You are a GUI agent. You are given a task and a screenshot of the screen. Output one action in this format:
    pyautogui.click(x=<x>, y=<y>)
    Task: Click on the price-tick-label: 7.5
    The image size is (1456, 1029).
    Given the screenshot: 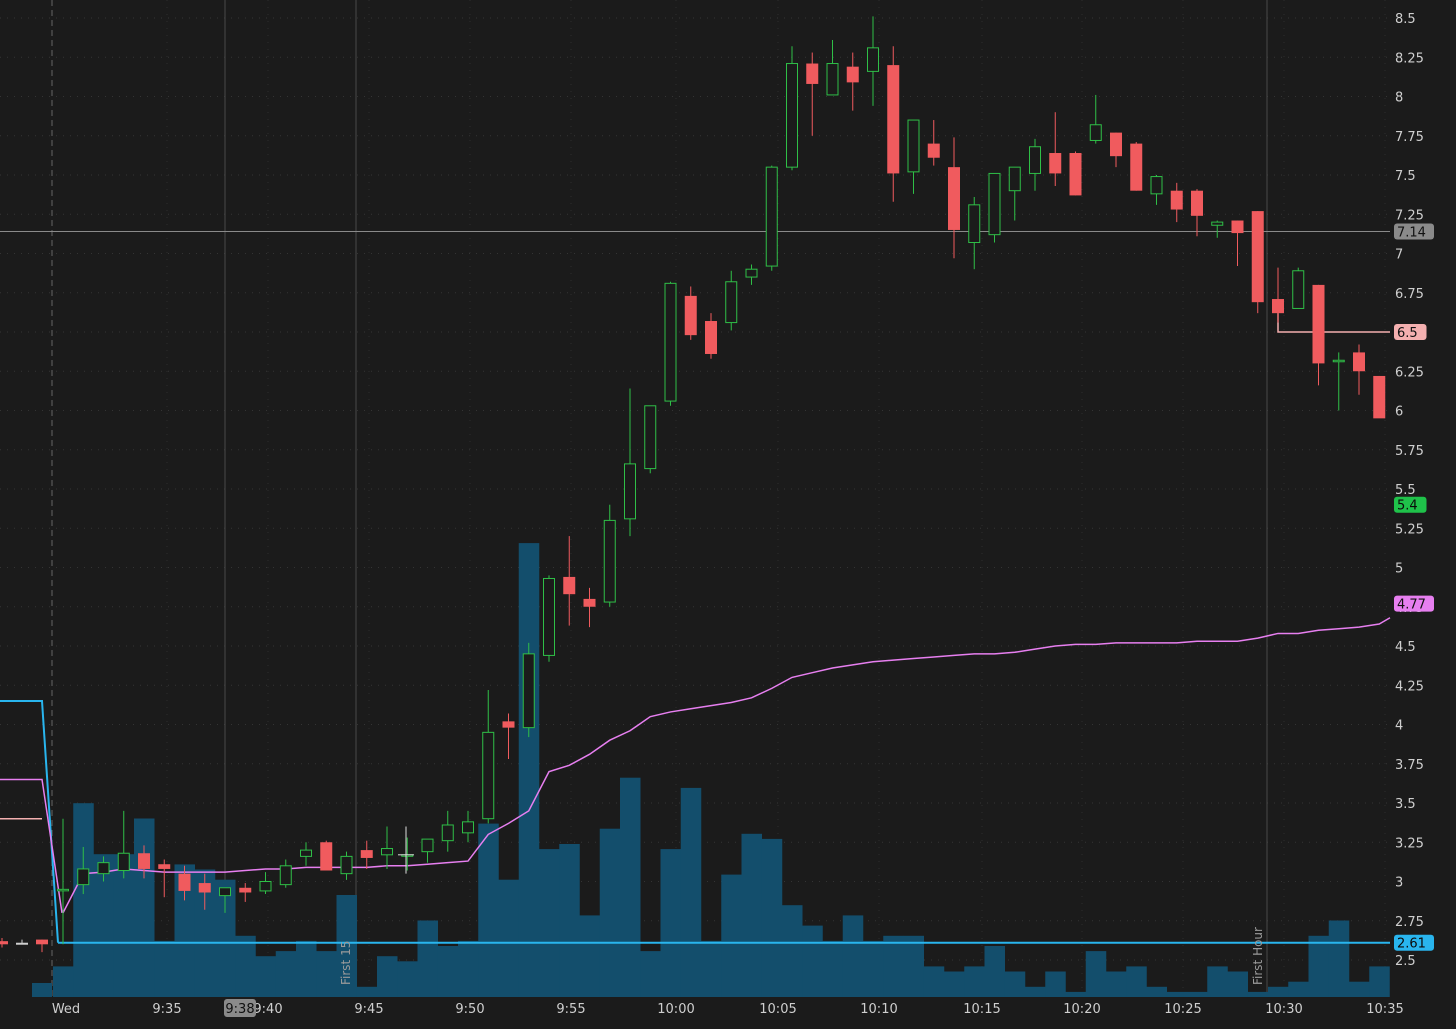 What is the action you would take?
    pyautogui.click(x=1405, y=176)
    